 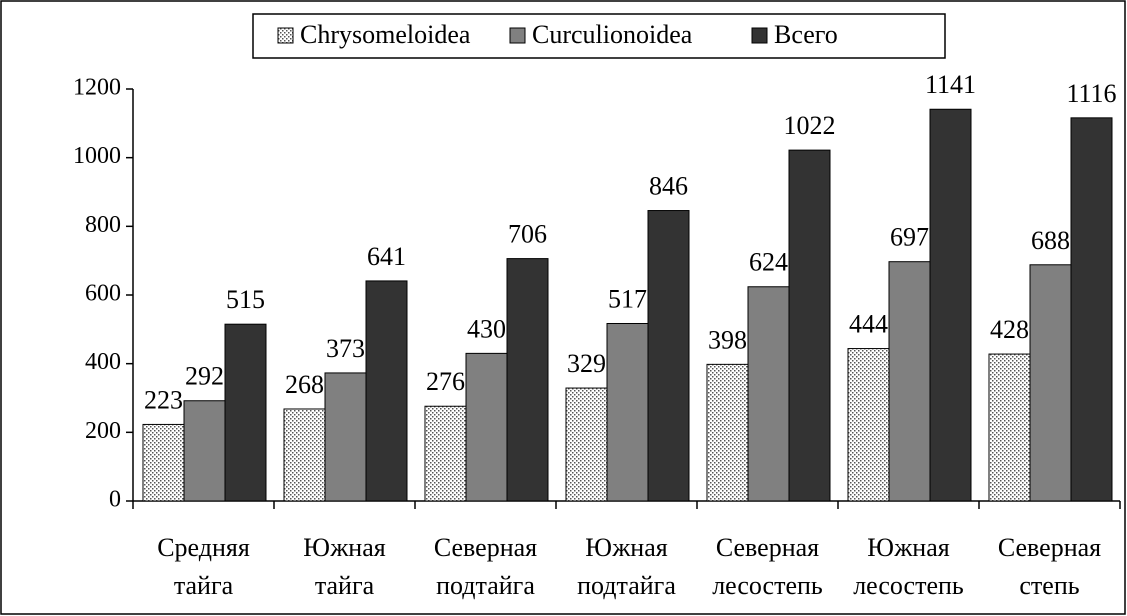 What do you see at coordinates (486, 328) in the screenshot?
I see `data-label: 430` at bounding box center [486, 328].